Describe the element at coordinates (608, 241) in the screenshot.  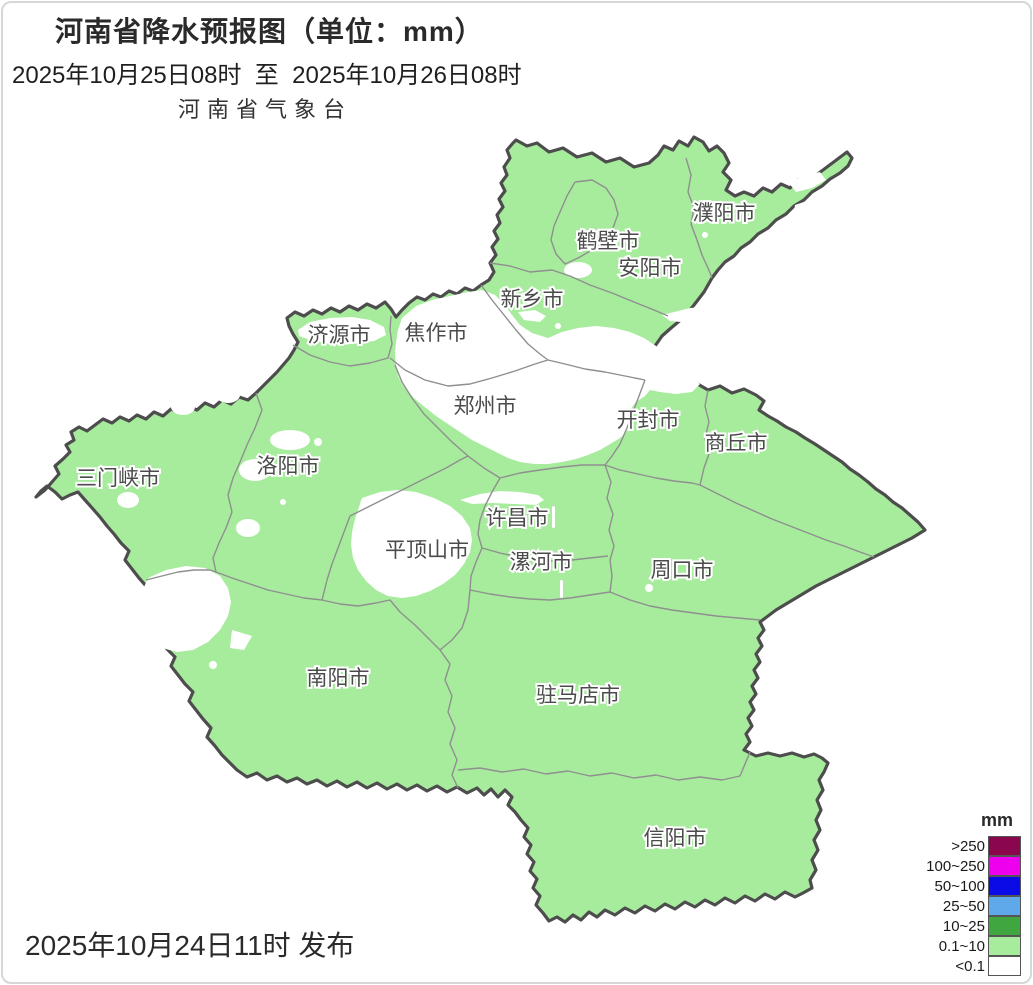
I see `city-label: 鹤壁市` at that location.